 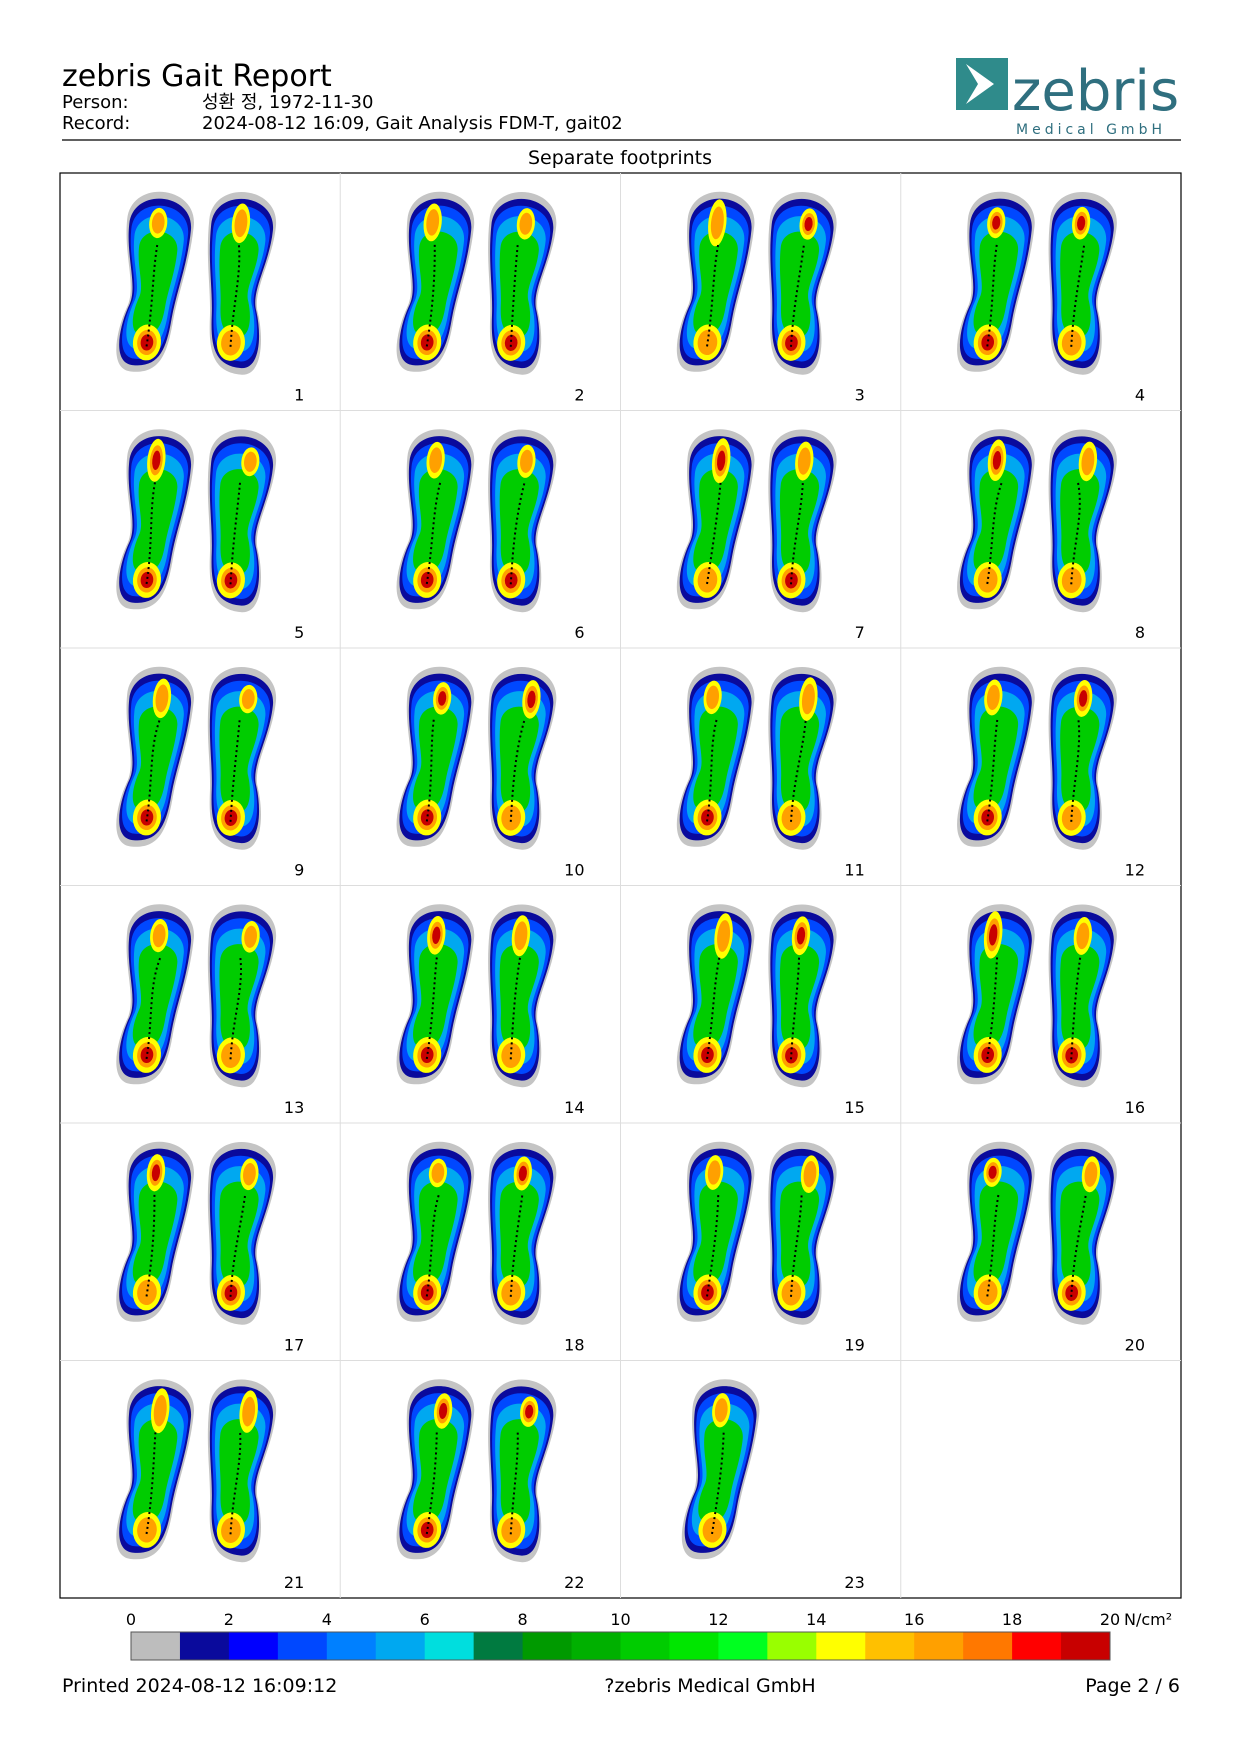 I want to click on footprint-cell: 6, so click(x=490, y=535).